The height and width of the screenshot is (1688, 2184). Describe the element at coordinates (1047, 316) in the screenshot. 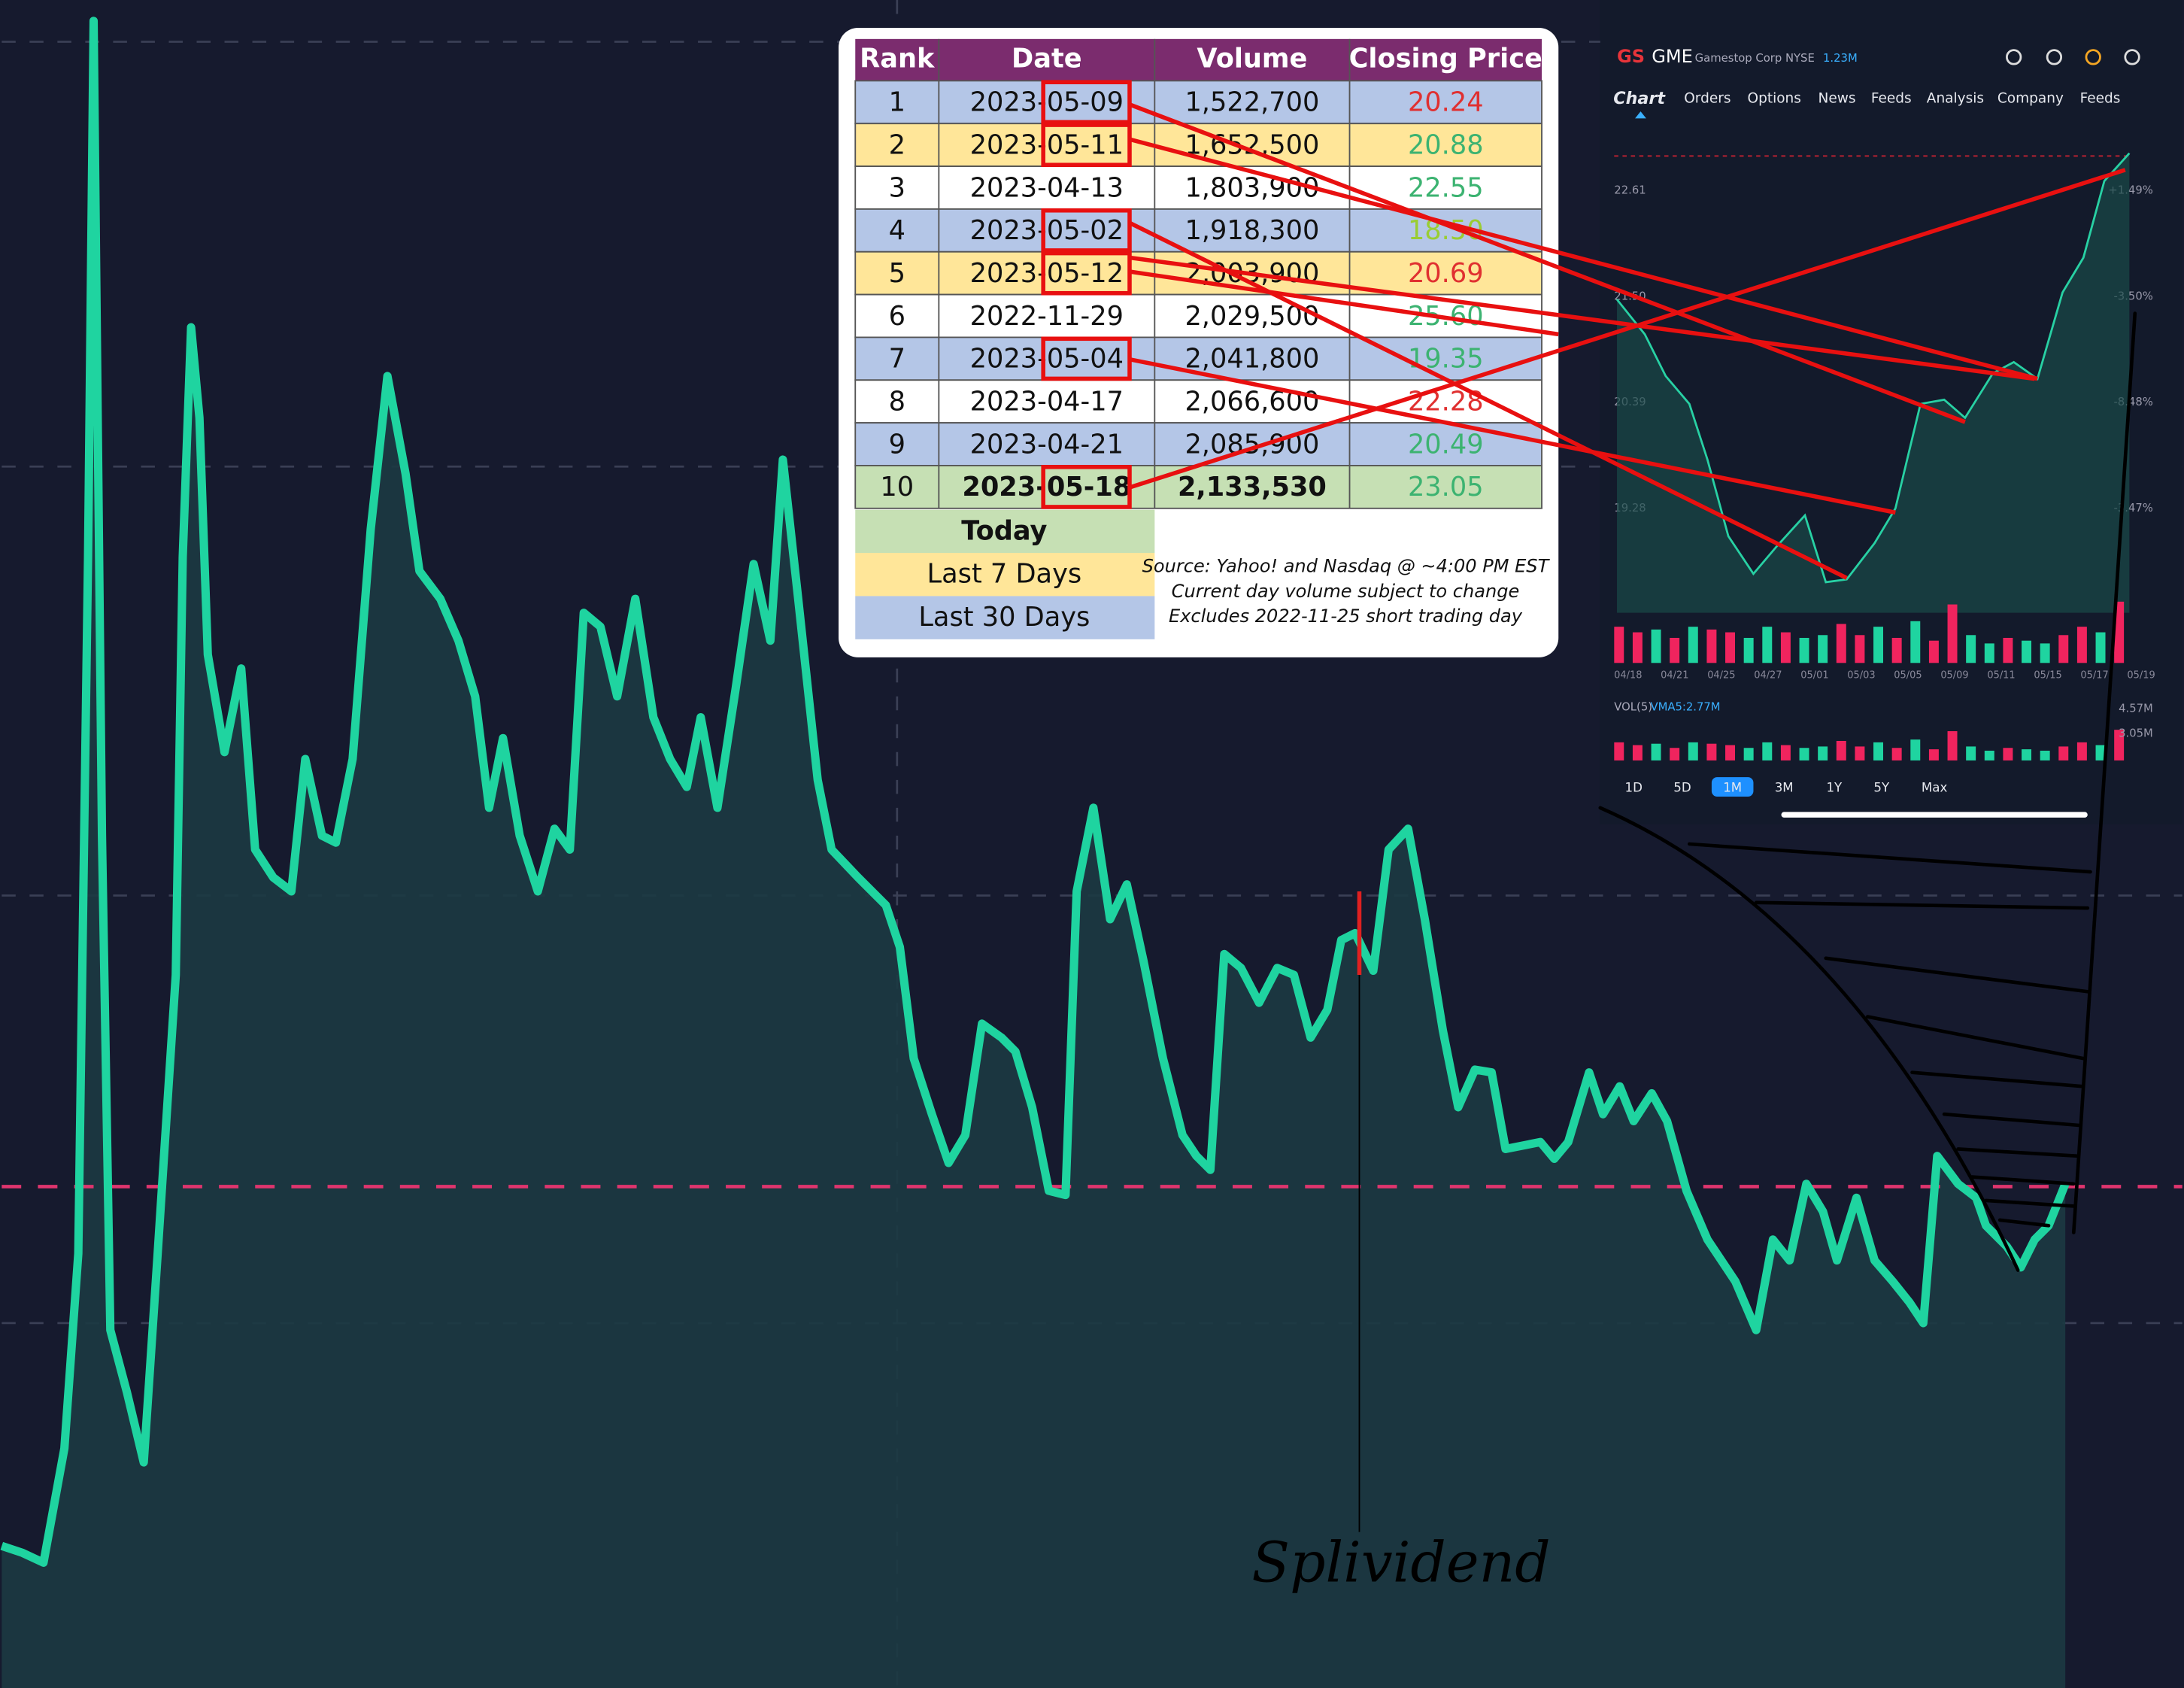

I see `table-cell: 2022-11-29` at that location.